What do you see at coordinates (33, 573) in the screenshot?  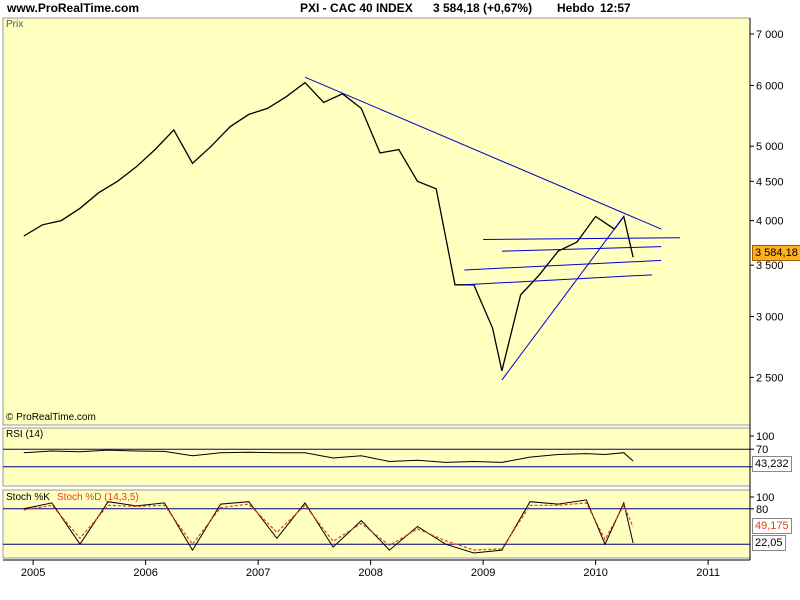 I see `x-tick-label: 2005` at bounding box center [33, 573].